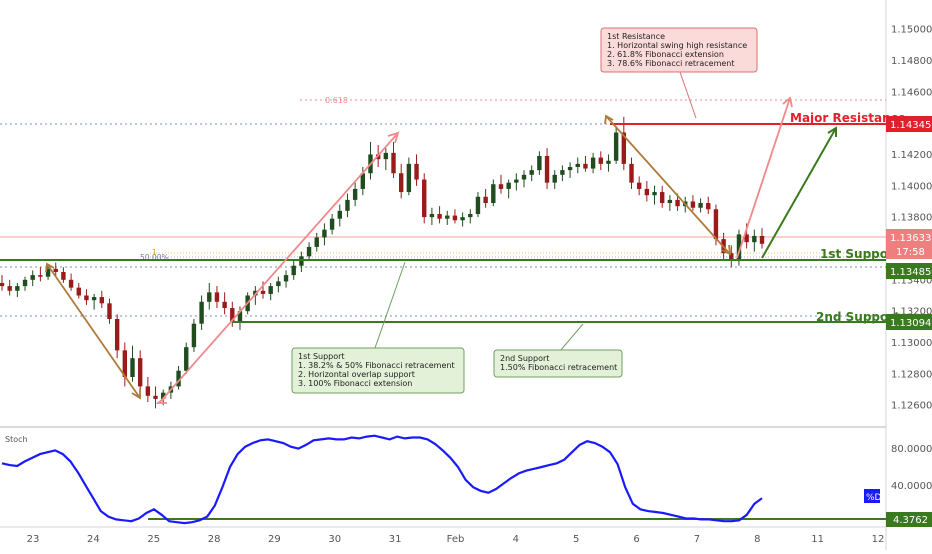 The height and width of the screenshot is (554, 932). What do you see at coordinates (848, 118) in the screenshot?
I see `major-resistance-text: Major Resistance` at bounding box center [848, 118].